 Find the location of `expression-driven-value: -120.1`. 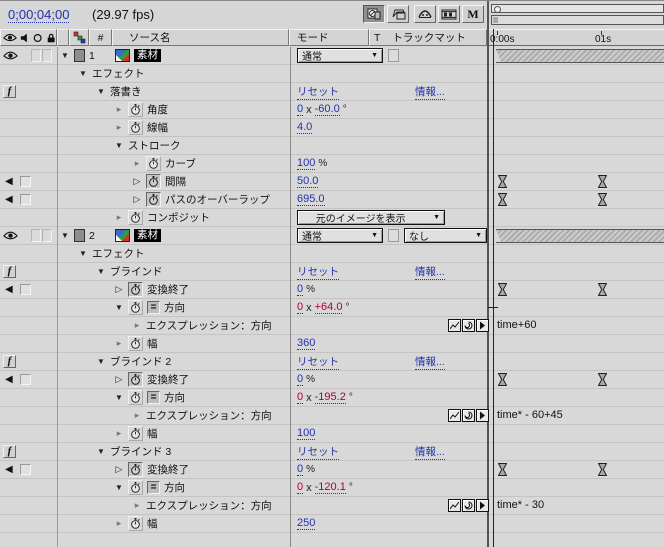

expression-driven-value: -120.1 is located at coordinates (330, 487).